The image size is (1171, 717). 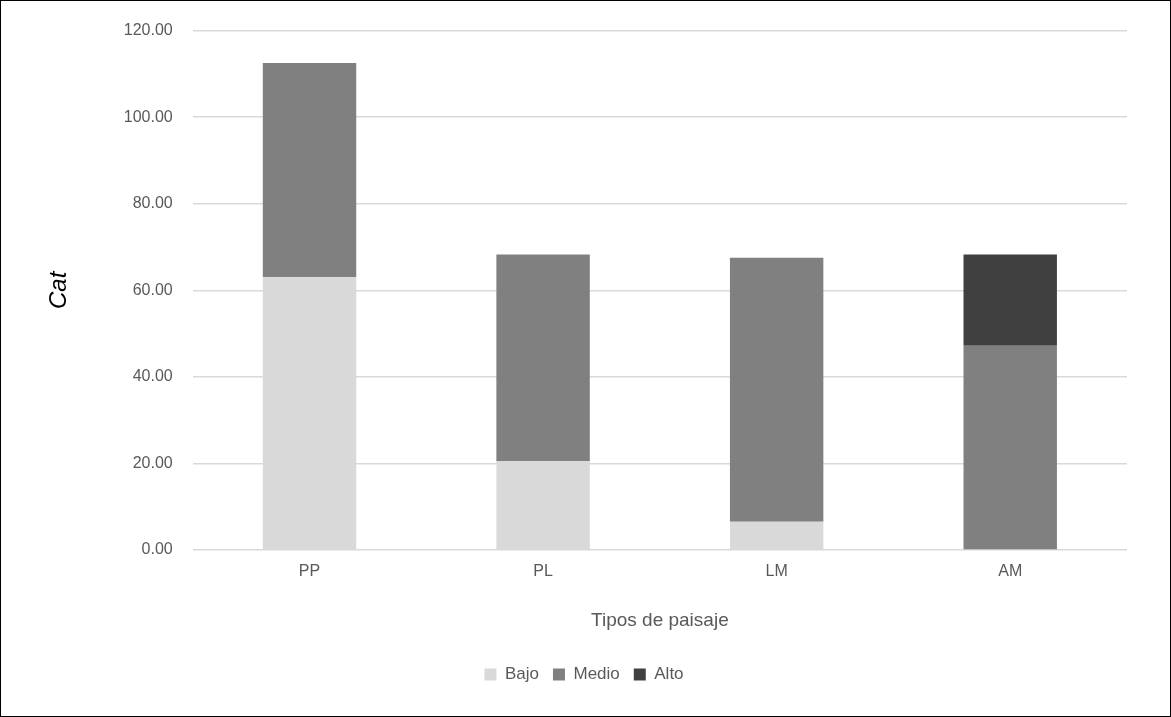 I want to click on y-tick-label: 120.00, so click(x=148, y=30).